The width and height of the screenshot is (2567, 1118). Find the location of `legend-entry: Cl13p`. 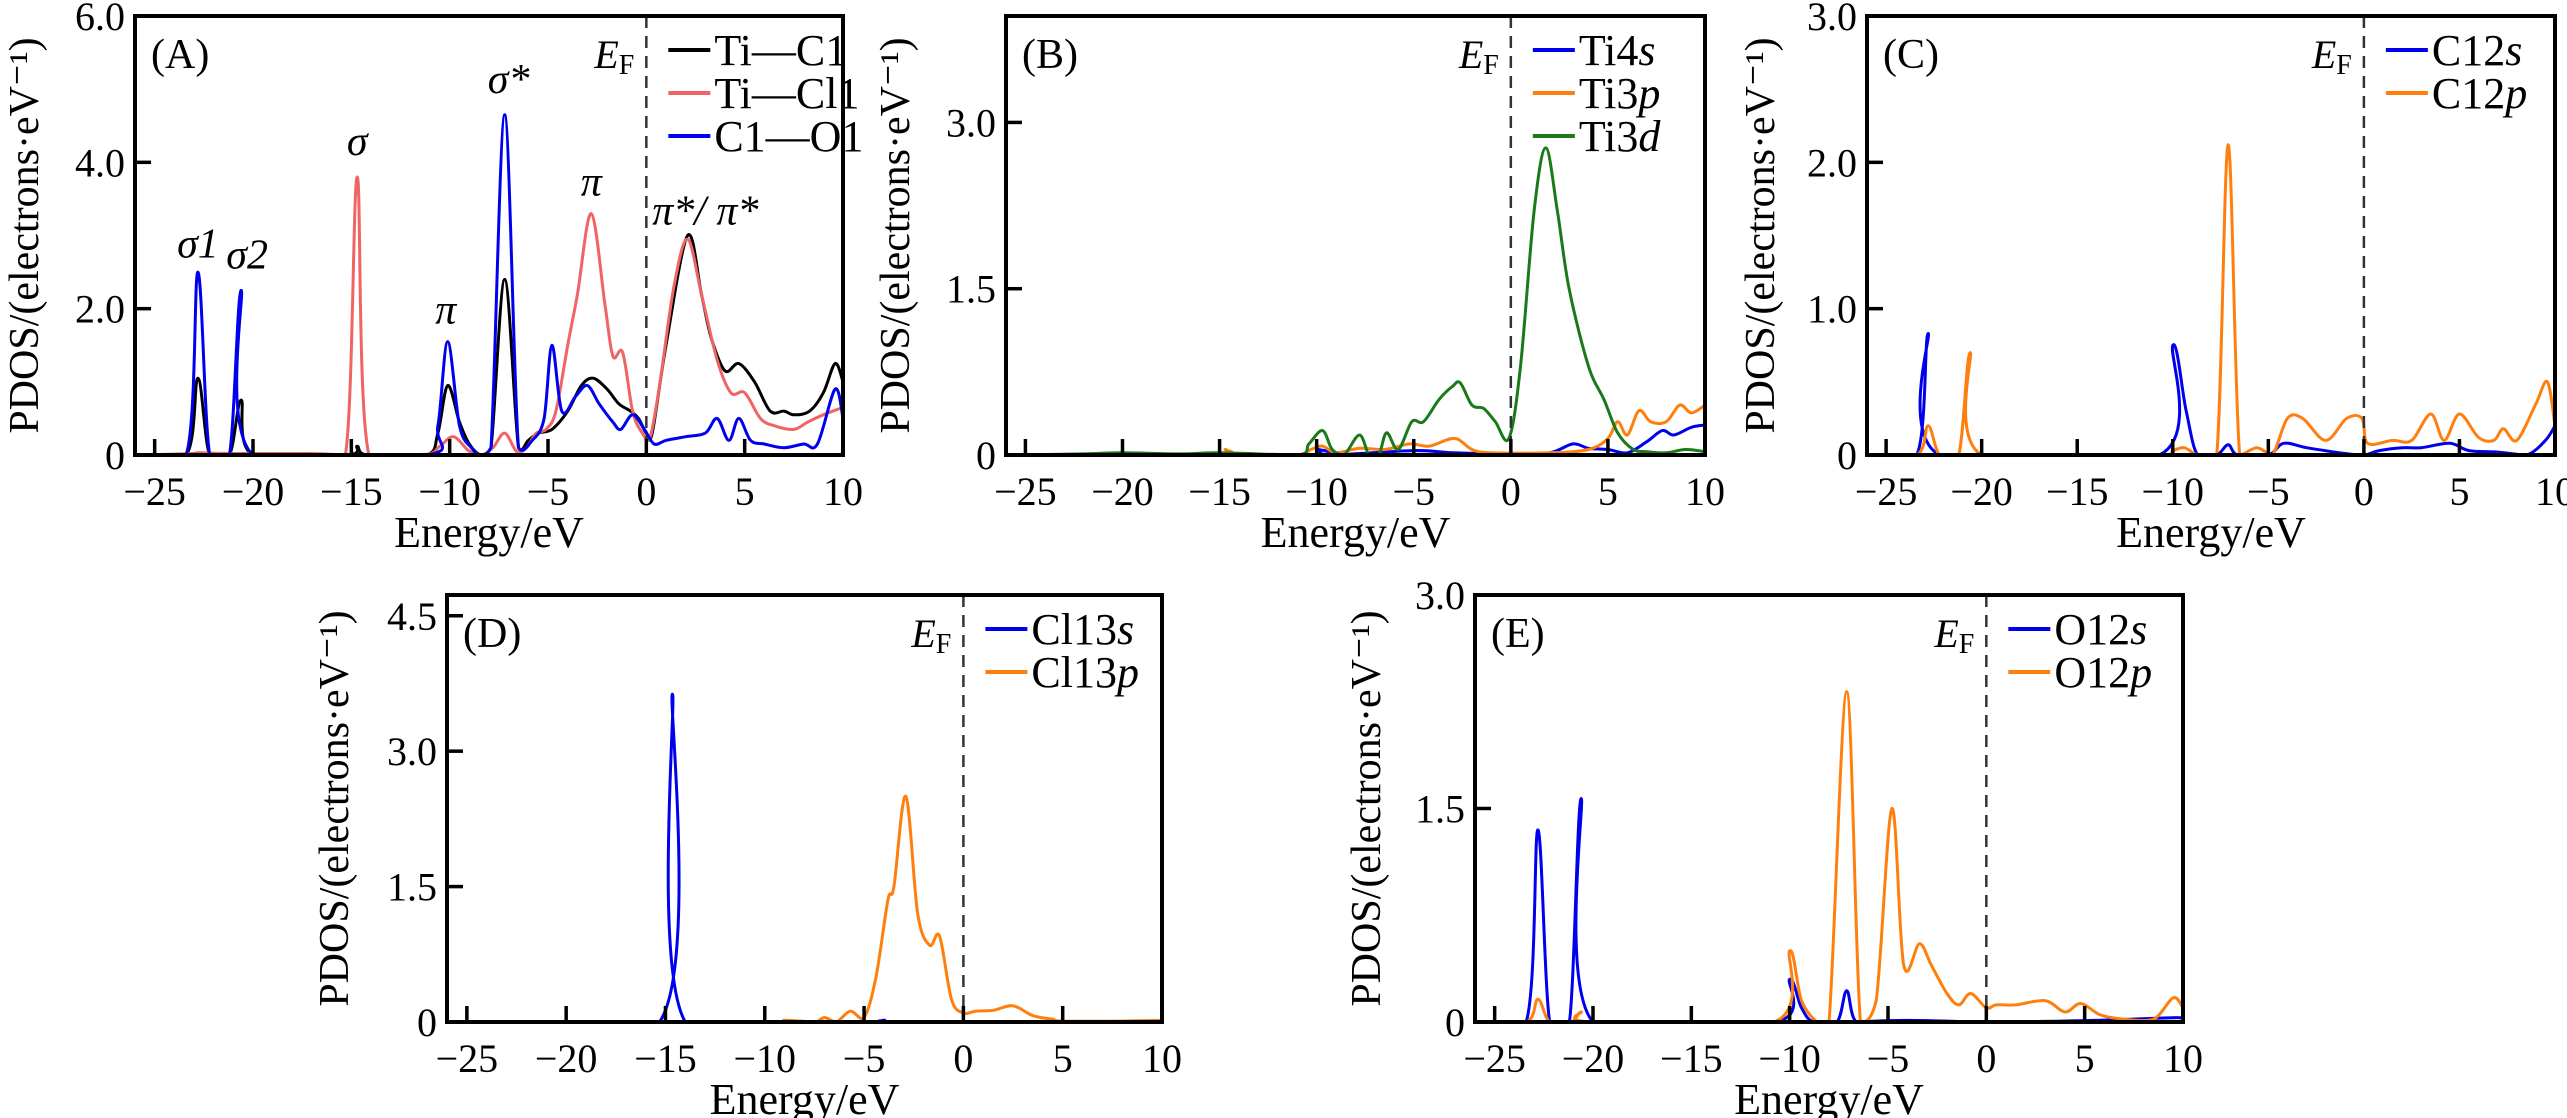

legend-entry: Cl13p is located at coordinates (1085, 672).